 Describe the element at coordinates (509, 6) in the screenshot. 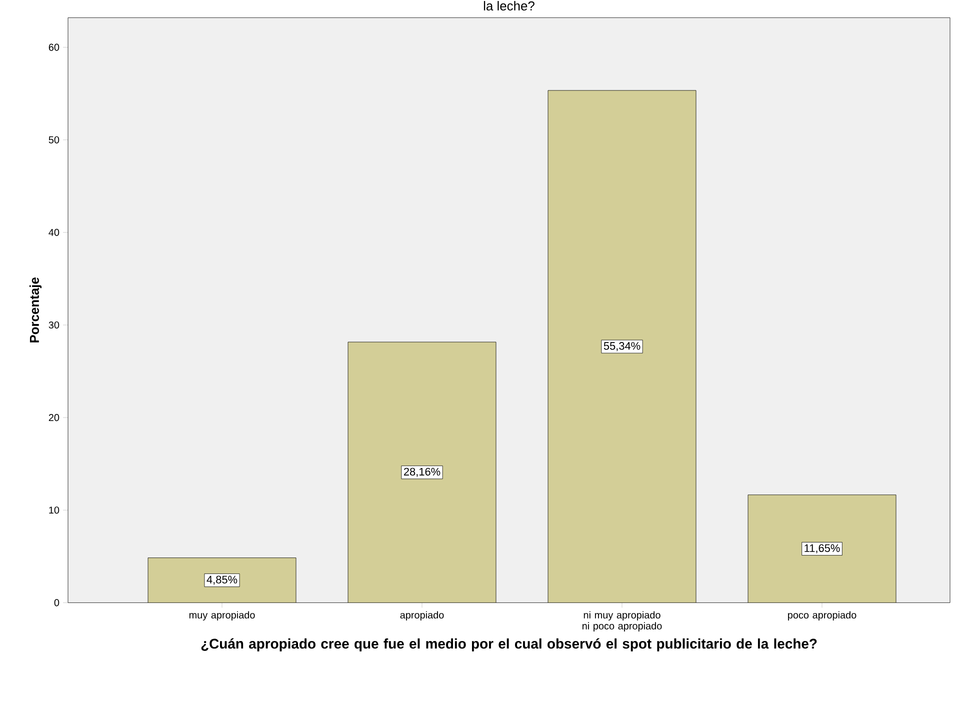

I see `chart-title: la leche?` at that location.